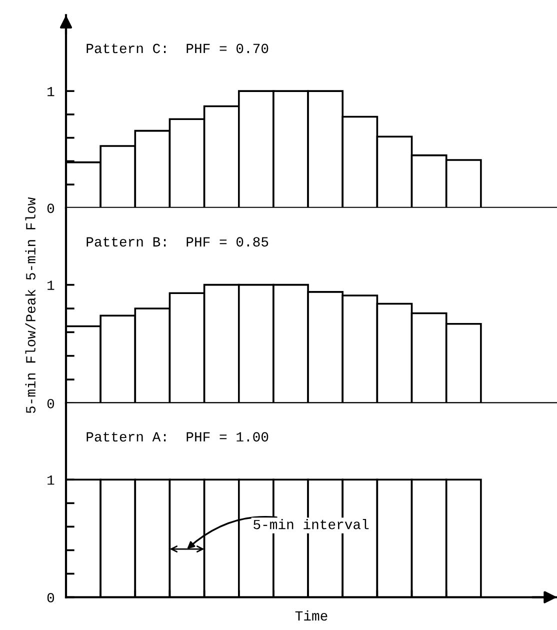 This screenshot has width=557, height=630. Describe the element at coordinates (177, 49) in the screenshot. I see `text: Pattern C: PHF = 0.70` at that location.